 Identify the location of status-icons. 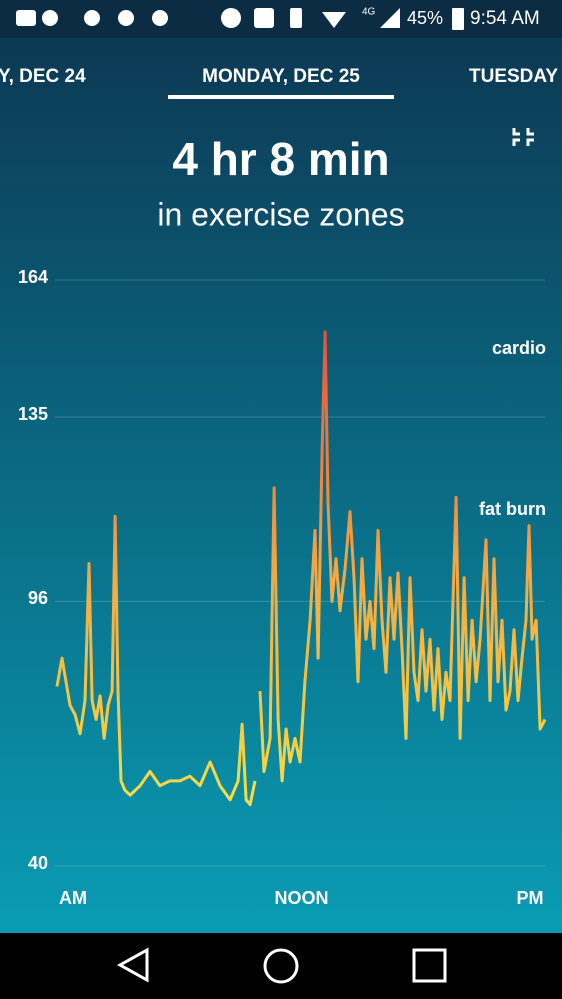
(240, 19).